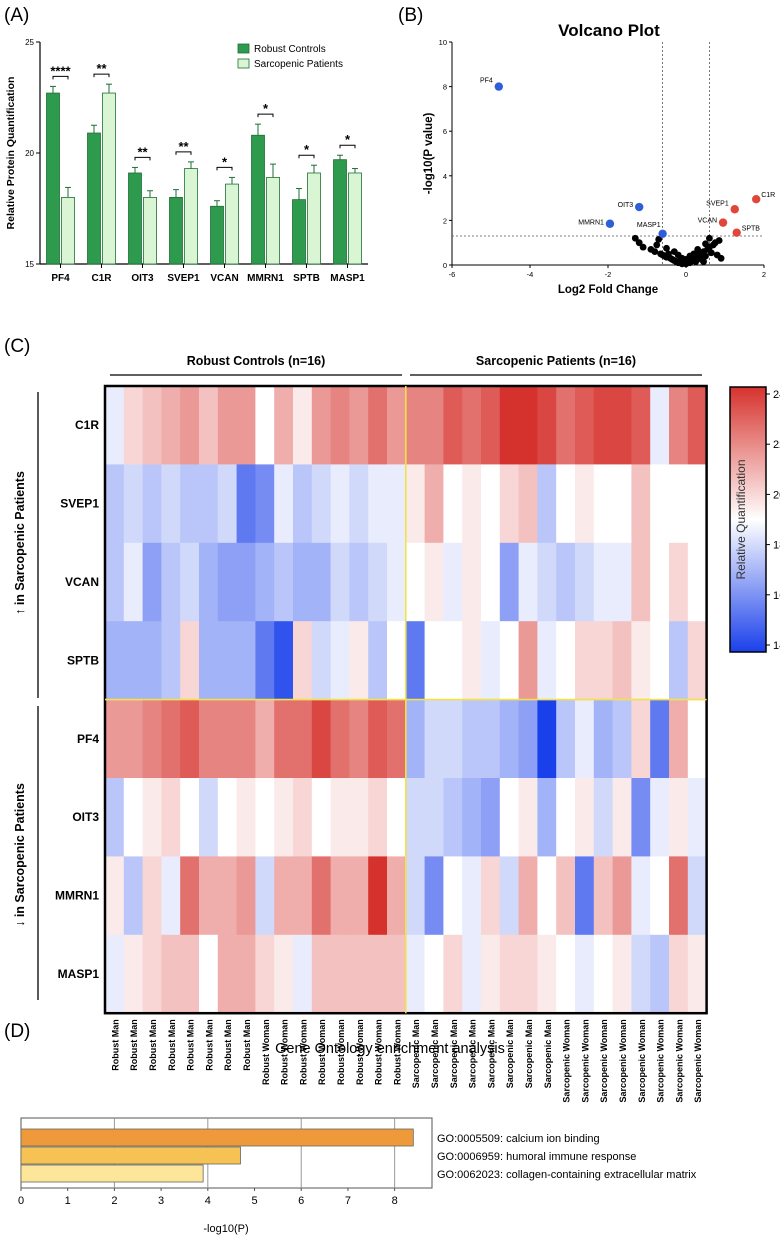 The width and height of the screenshot is (780, 1239). I want to click on bar-VCAN-sarcopenic, so click(232, 224).